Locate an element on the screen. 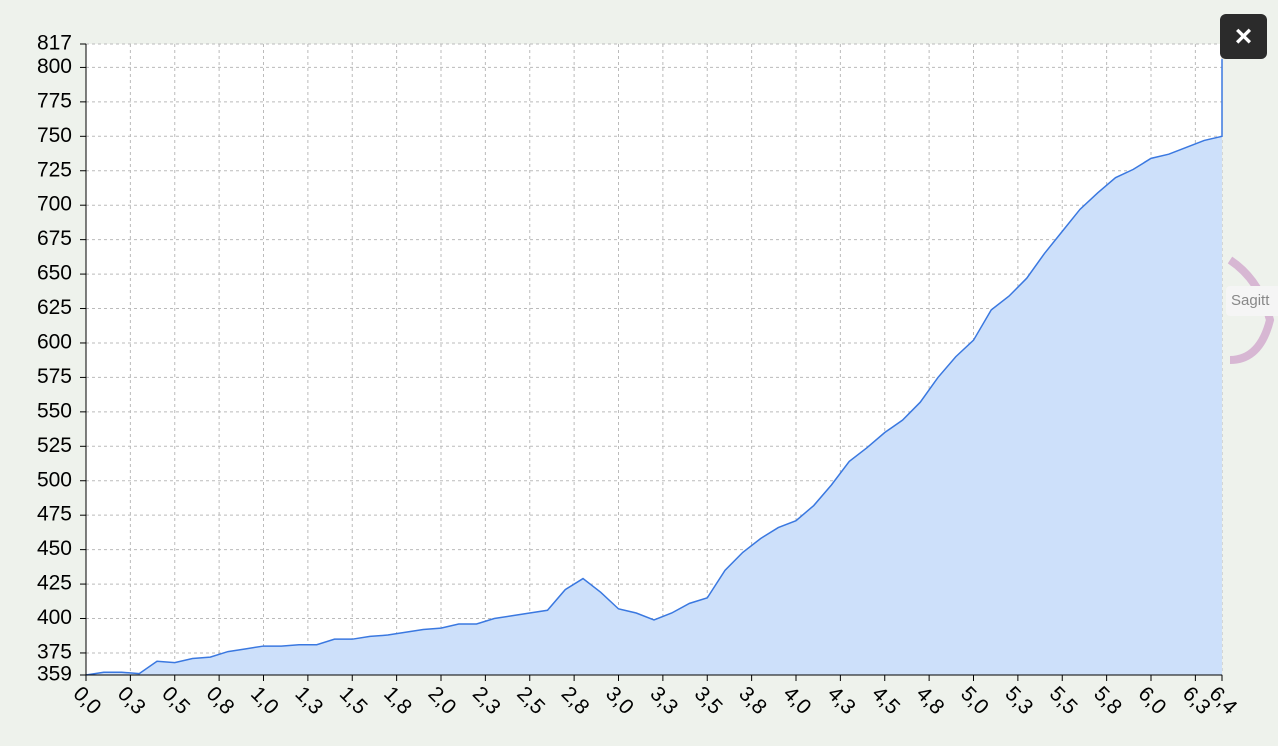  y-tick-label: 400 is located at coordinates (54, 617).